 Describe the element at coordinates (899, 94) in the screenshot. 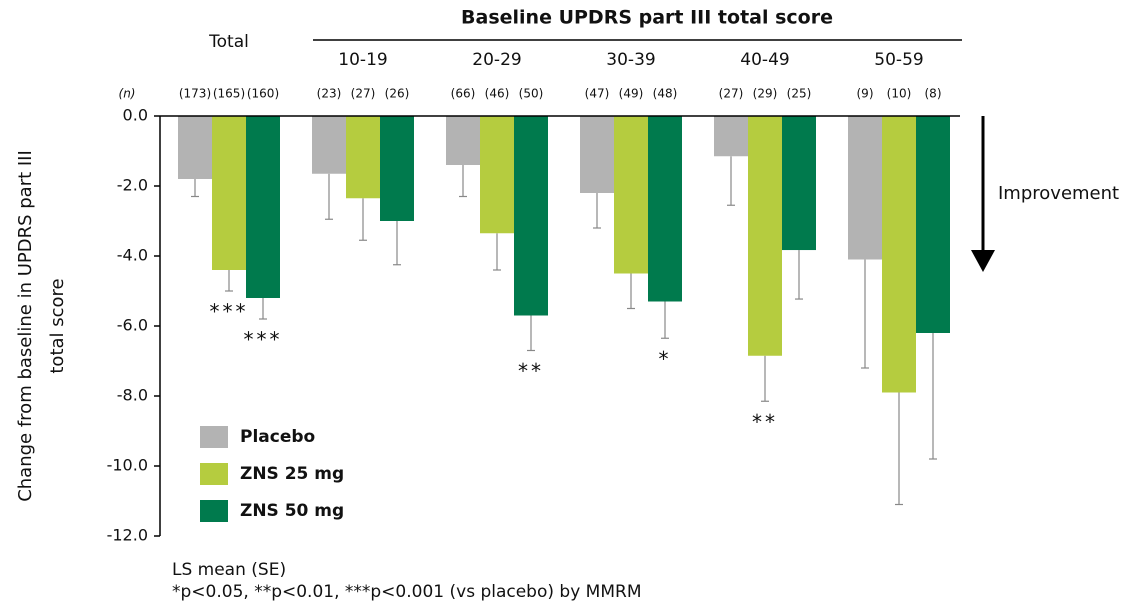

I see `n-label: (10)` at that location.